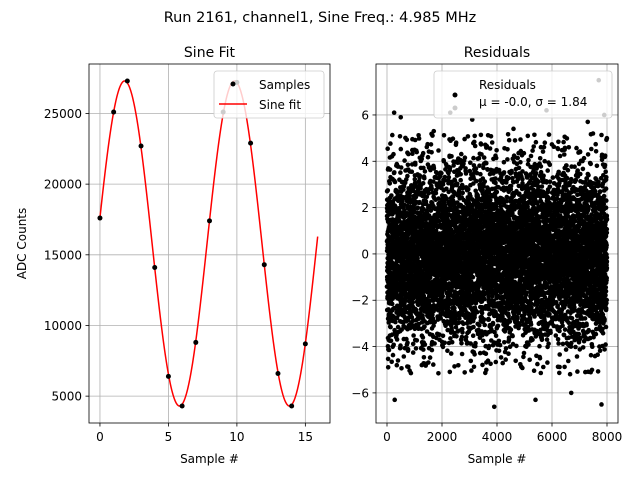  Describe the element at coordinates (22, 244) in the screenshot. I see `sine-fit-ylabel: ADC Counts` at that location.